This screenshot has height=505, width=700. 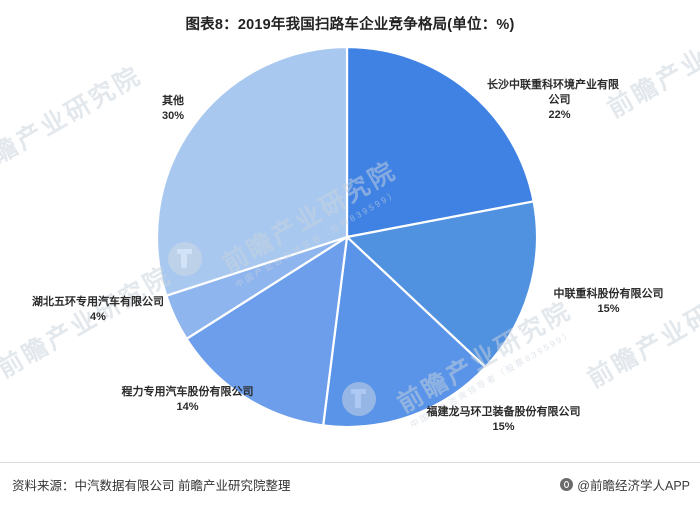 What do you see at coordinates (567, 484) in the screenshot?
I see `at-circle-icon` at bounding box center [567, 484].